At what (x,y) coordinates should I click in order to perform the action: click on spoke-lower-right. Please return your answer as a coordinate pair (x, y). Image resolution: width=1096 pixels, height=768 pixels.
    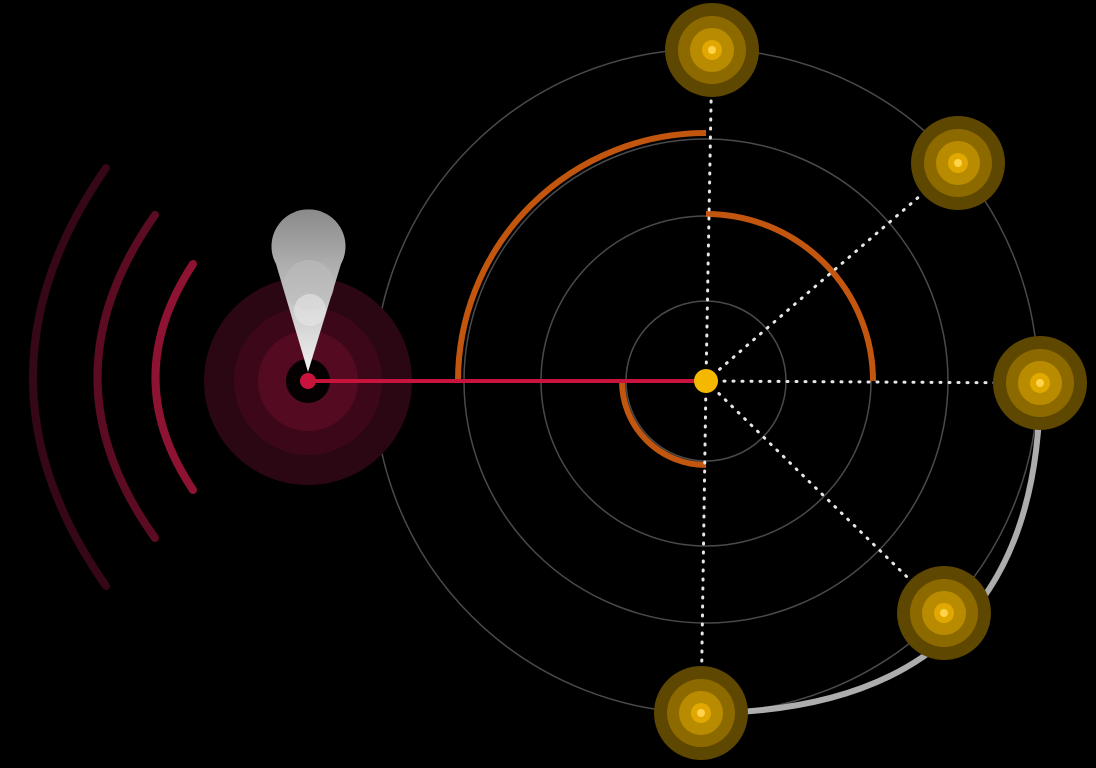
    Looking at the image, I should click on (825, 497).